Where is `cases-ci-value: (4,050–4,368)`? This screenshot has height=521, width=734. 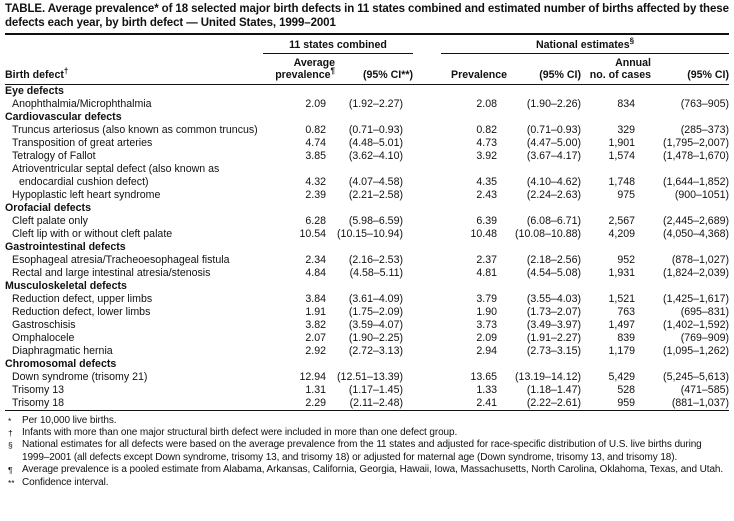
cases-ci-value: (4,050–4,368) is located at coordinates (696, 233).